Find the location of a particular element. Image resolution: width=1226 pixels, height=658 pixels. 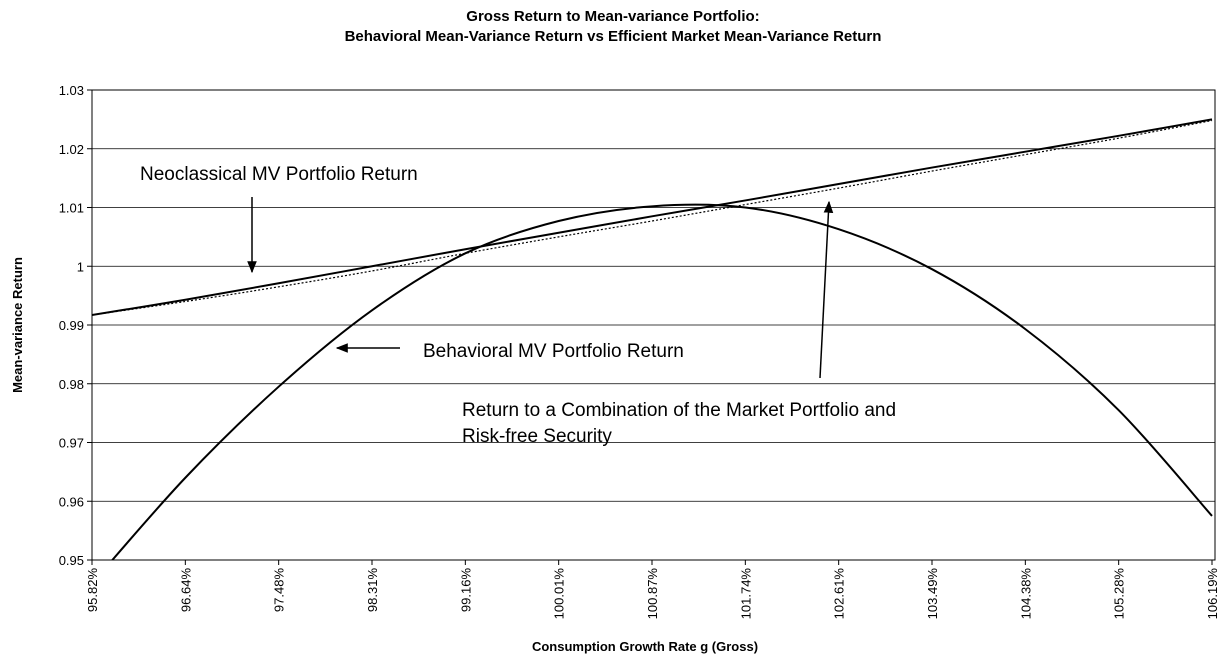

y-tick-label: 0.96 is located at coordinates (71, 501).